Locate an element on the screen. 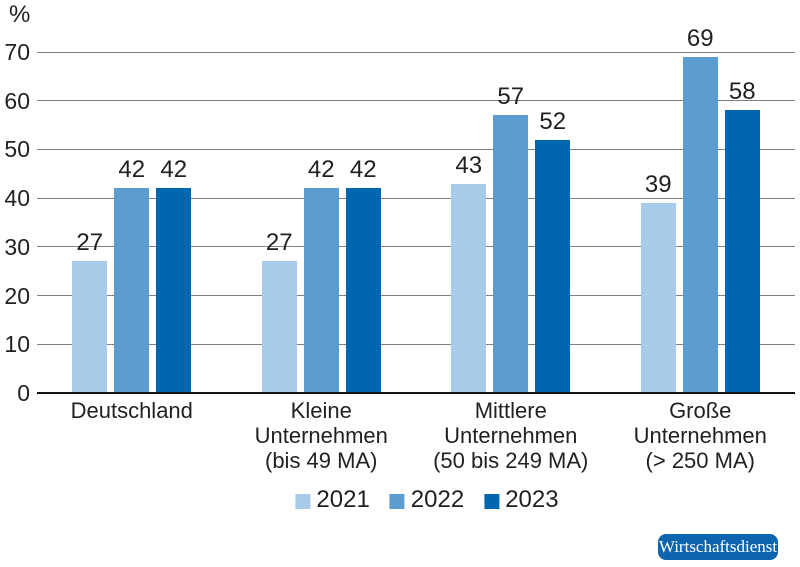 This screenshot has height=567, width=800. bar-2021-group1 is located at coordinates (90, 327).